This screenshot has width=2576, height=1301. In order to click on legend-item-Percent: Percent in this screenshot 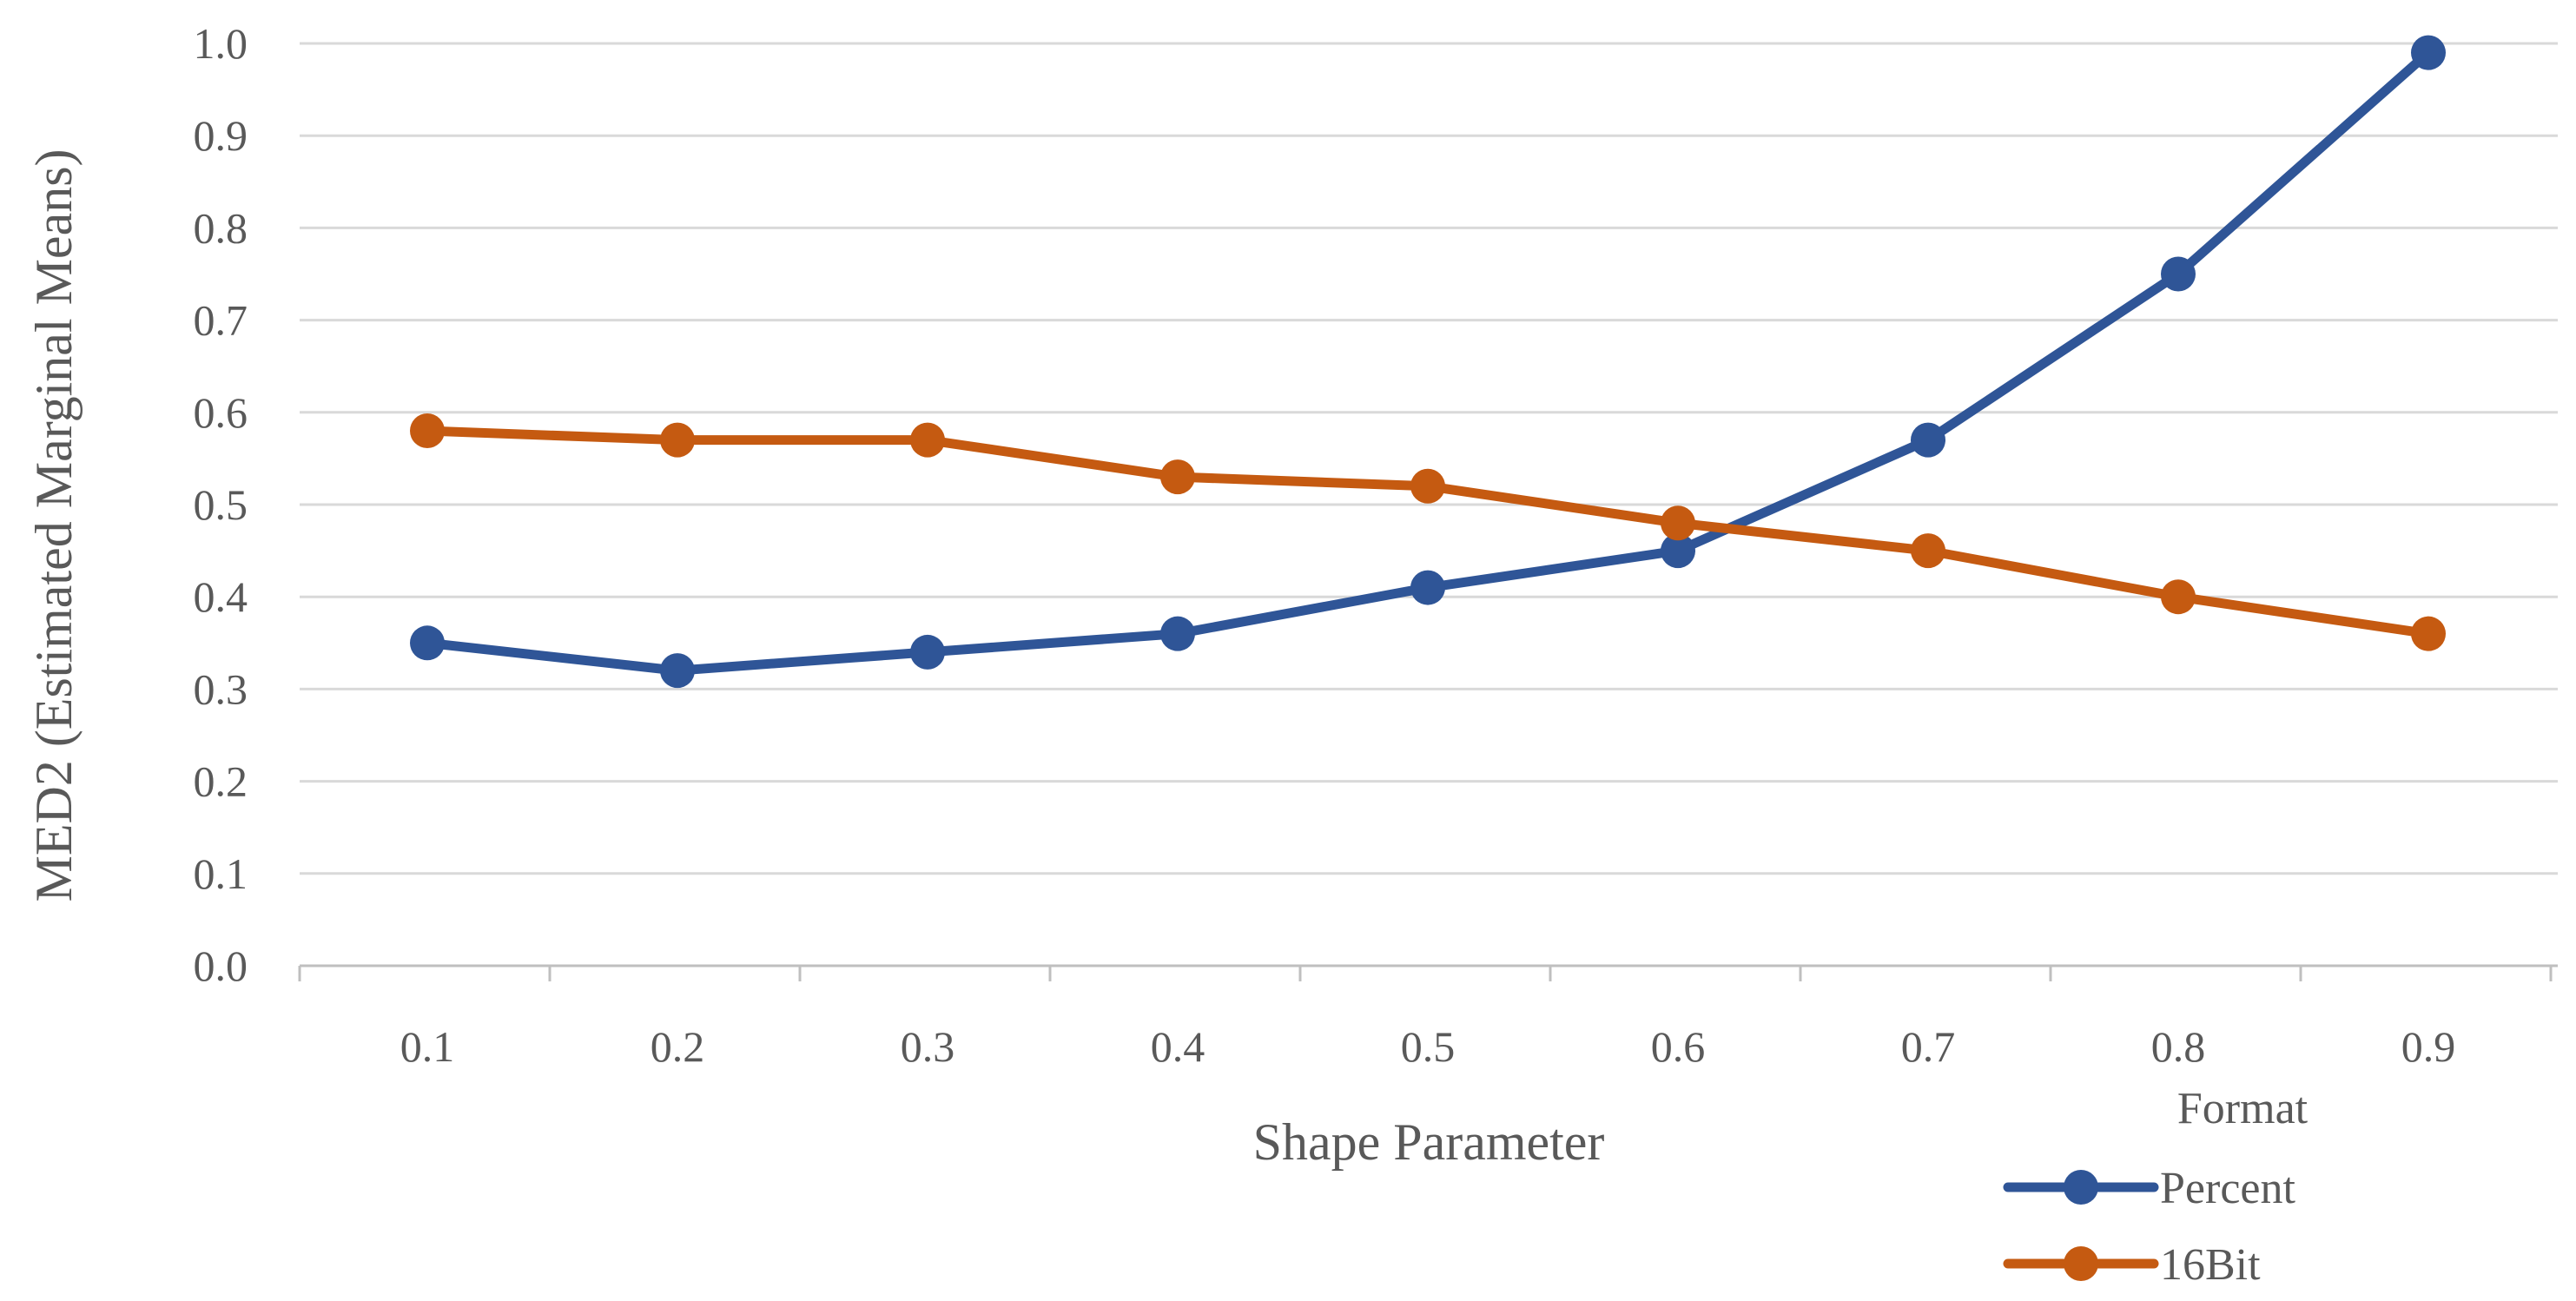, I will do `click(2149, 1188)`.